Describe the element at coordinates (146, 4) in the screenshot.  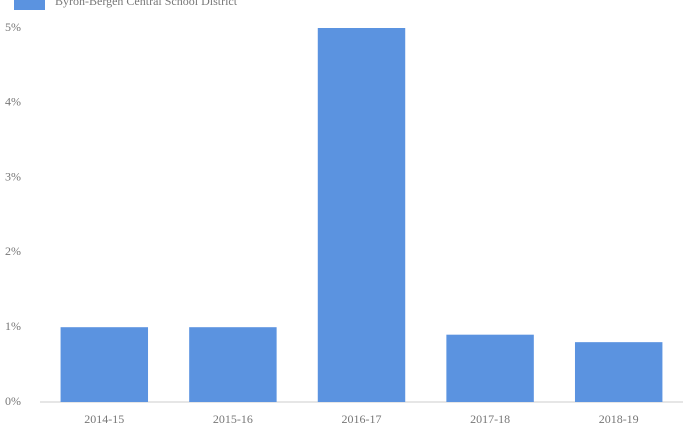
I see `legend-label: Byron-Bergen Central School District` at that location.